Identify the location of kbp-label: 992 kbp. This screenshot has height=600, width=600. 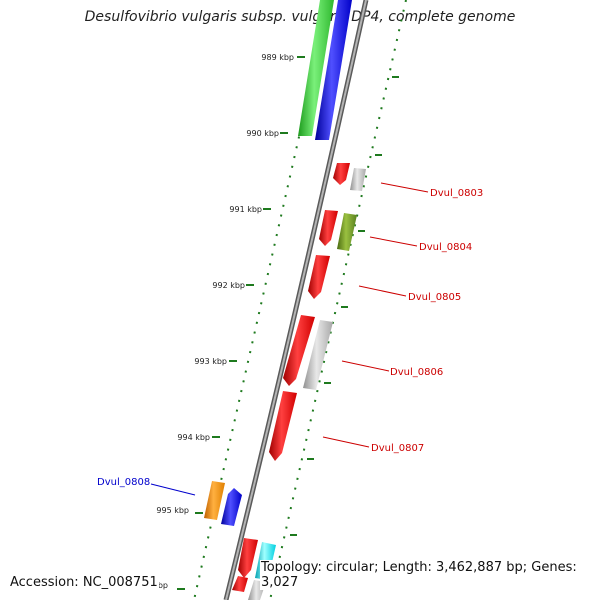
(228, 285).